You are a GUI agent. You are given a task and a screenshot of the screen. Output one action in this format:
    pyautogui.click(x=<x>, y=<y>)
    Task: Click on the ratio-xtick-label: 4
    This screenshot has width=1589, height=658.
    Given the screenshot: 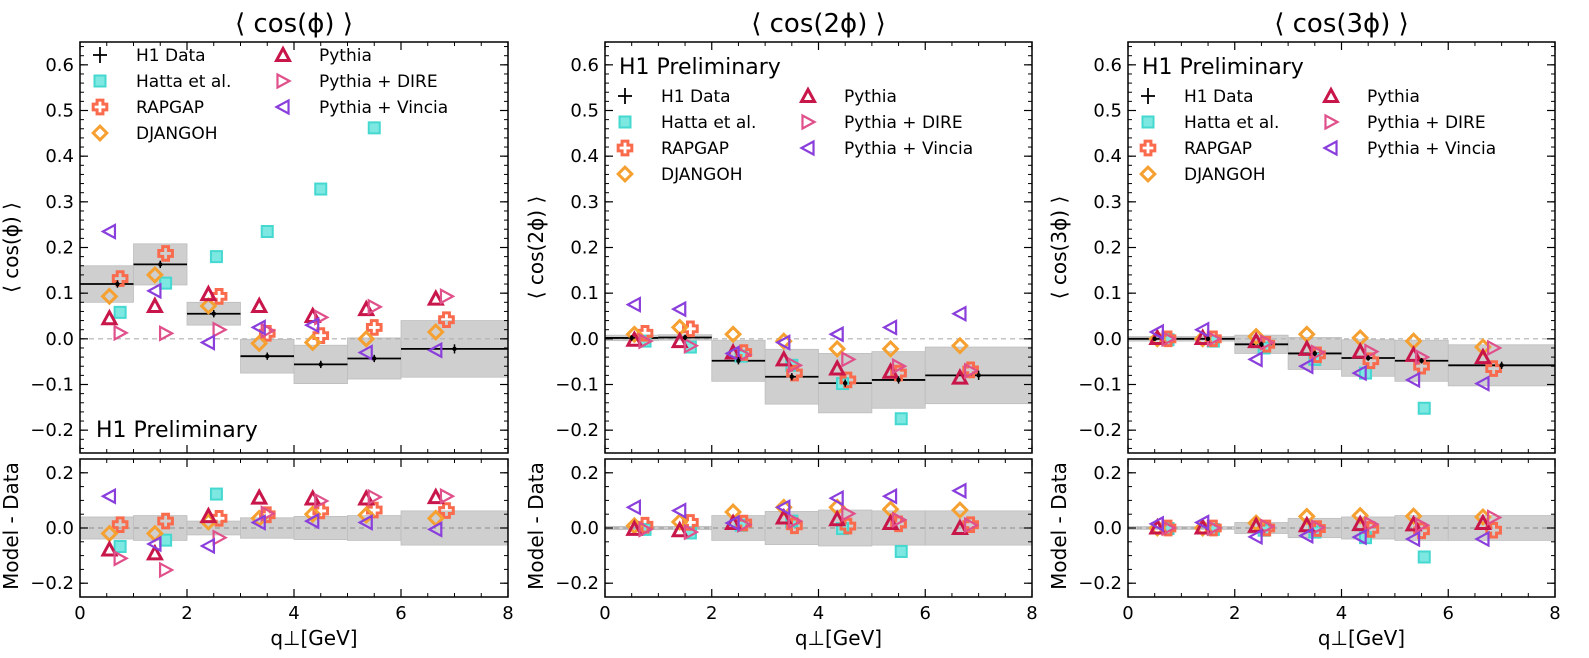 What is the action you would take?
    pyautogui.click(x=818, y=613)
    